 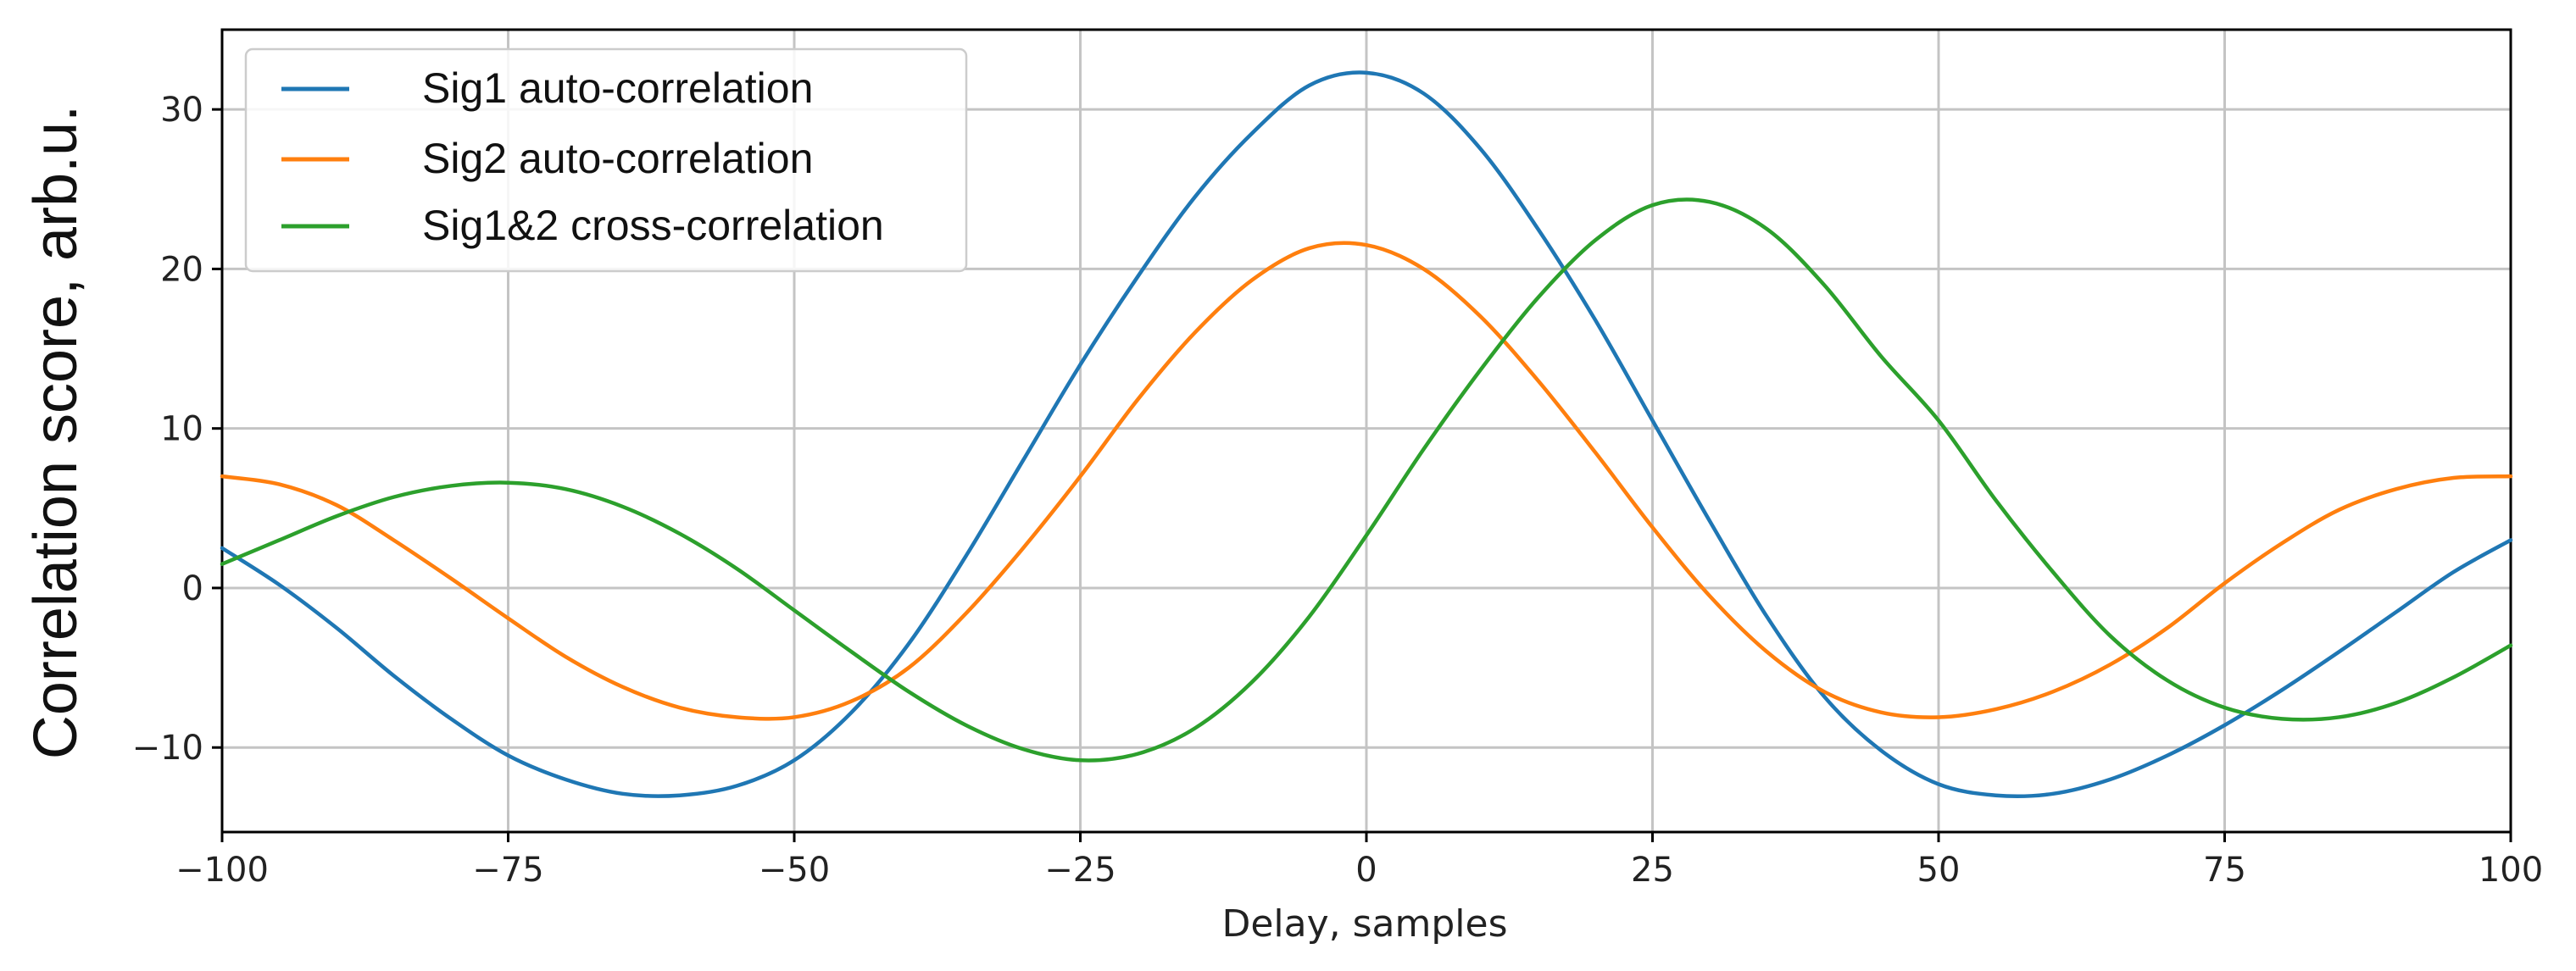 What do you see at coordinates (1364, 924) in the screenshot?
I see `x-axis-label: Delay, samples` at bounding box center [1364, 924].